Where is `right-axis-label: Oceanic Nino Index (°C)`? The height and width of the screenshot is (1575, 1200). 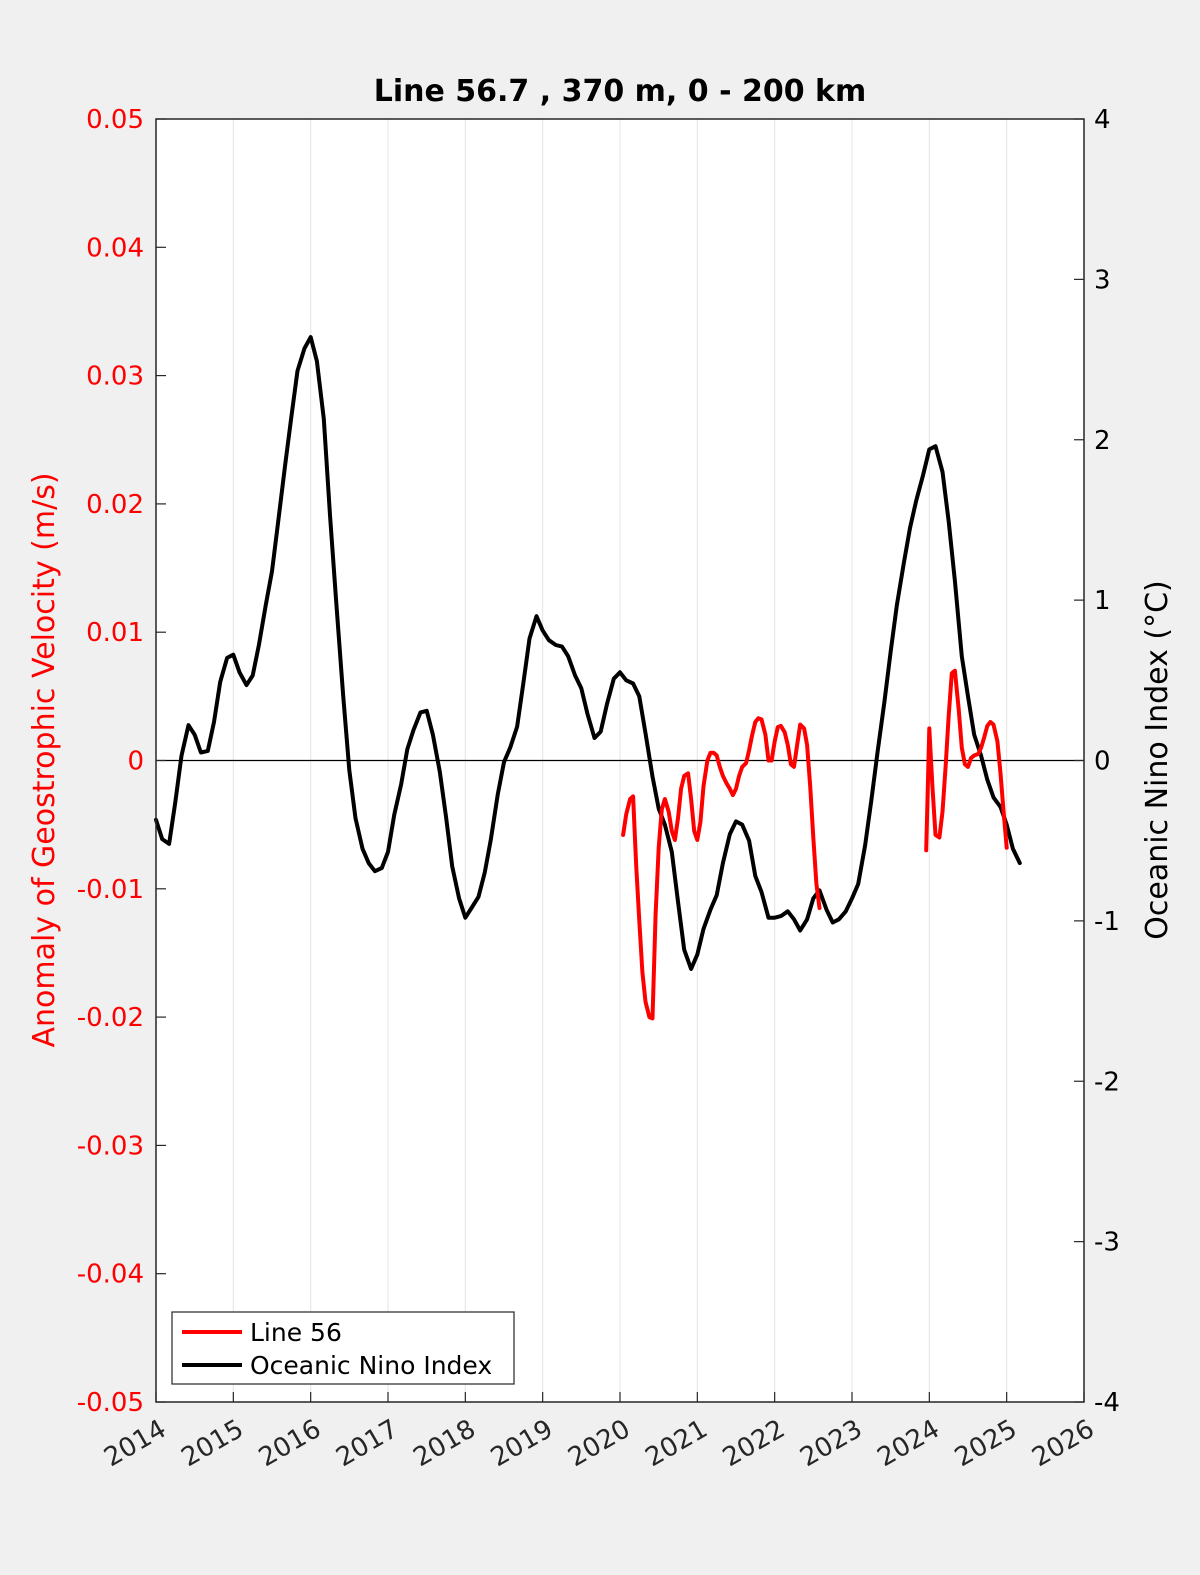
right-axis-label: Oceanic Nino Index (°C) is located at coordinates (1157, 760).